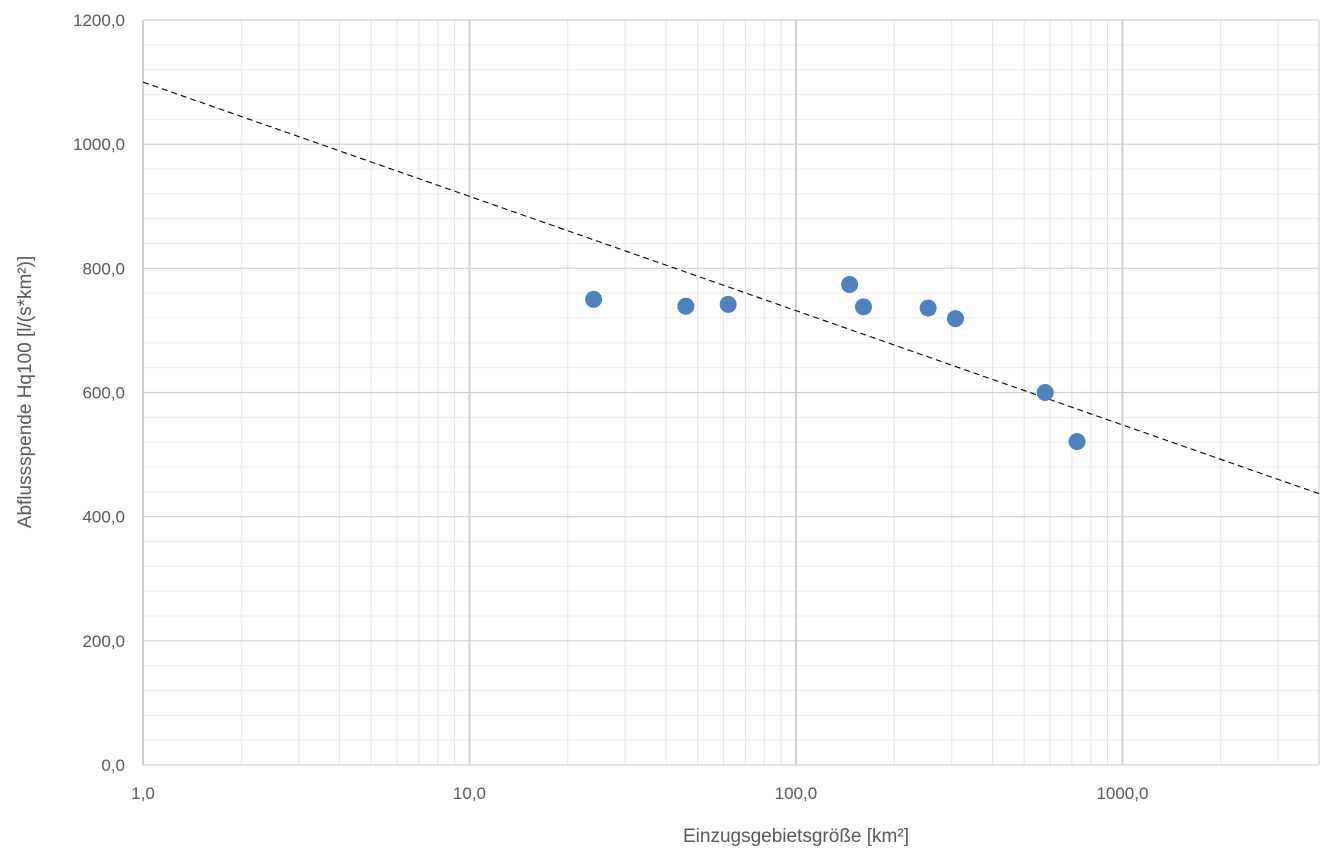 The height and width of the screenshot is (859, 1330). What do you see at coordinates (796, 793) in the screenshot?
I see `x-tick-label: 100,0` at bounding box center [796, 793].